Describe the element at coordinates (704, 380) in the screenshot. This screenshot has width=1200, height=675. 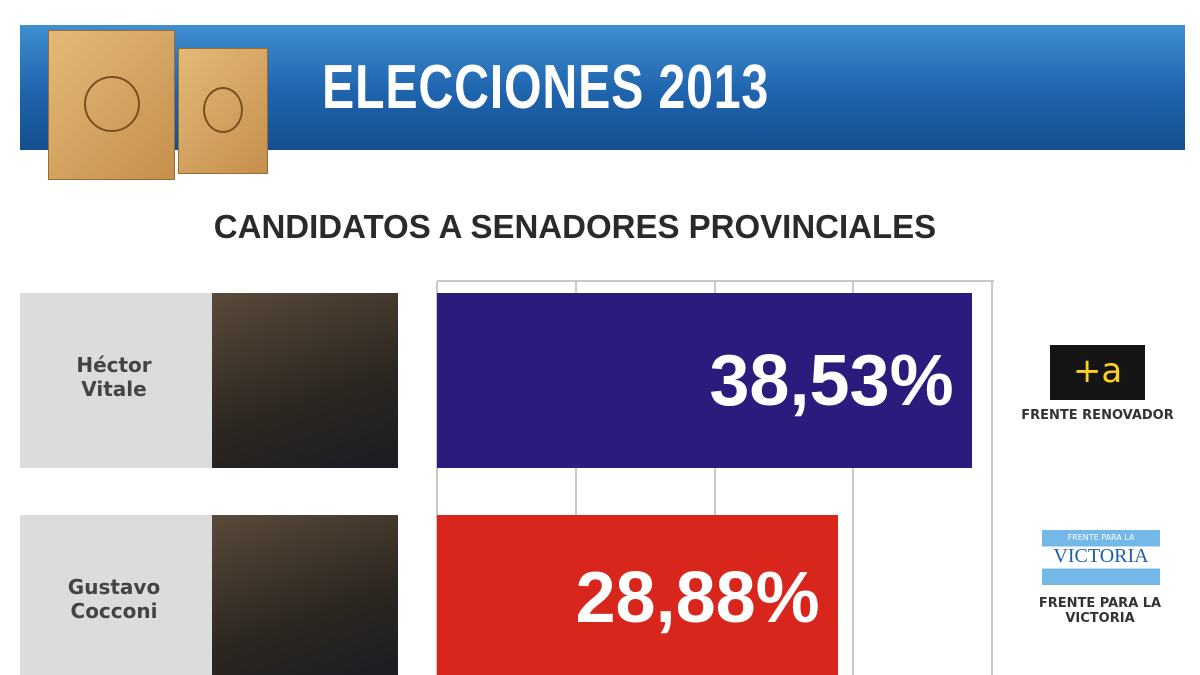
I see `bar: 38,53%` at that location.